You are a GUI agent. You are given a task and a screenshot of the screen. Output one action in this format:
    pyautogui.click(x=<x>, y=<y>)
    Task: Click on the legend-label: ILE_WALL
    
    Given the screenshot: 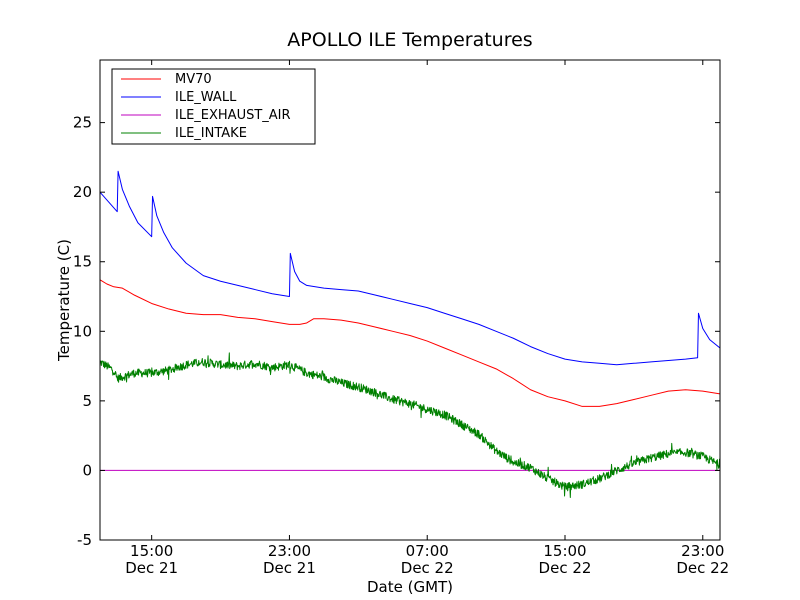 What is the action you would take?
    pyautogui.click(x=206, y=97)
    